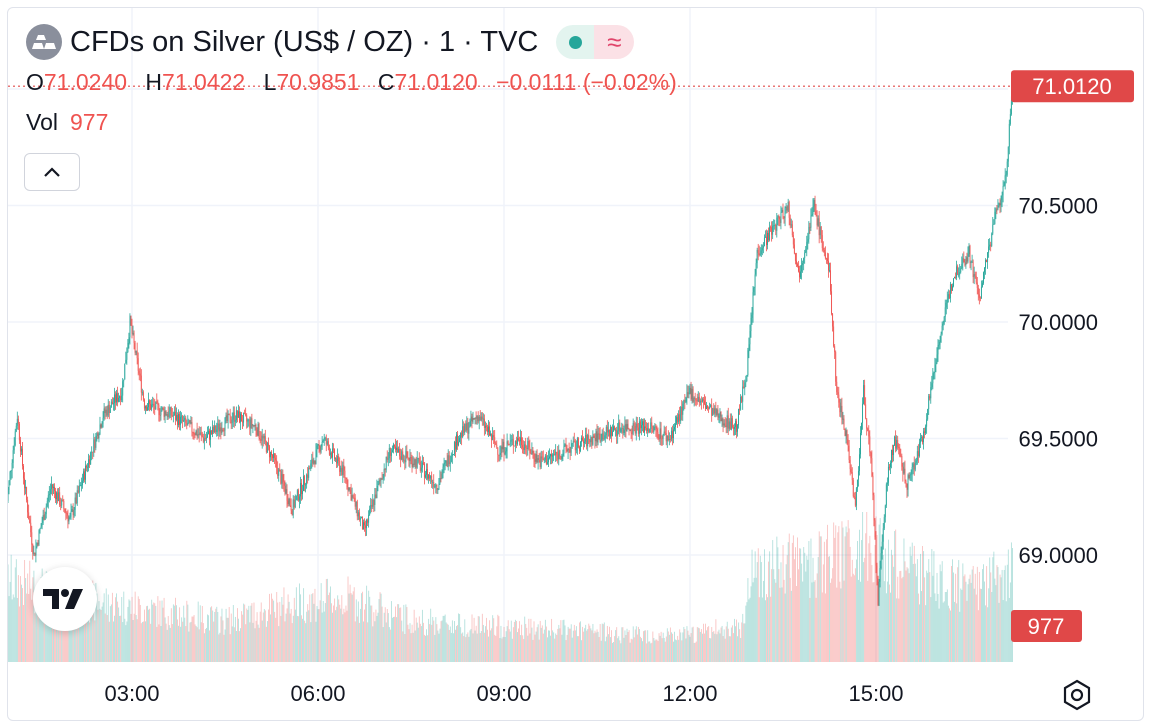 The width and height of the screenshot is (1152, 728). What do you see at coordinates (1077, 695) in the screenshot?
I see `settings-gear-icon` at bounding box center [1077, 695].